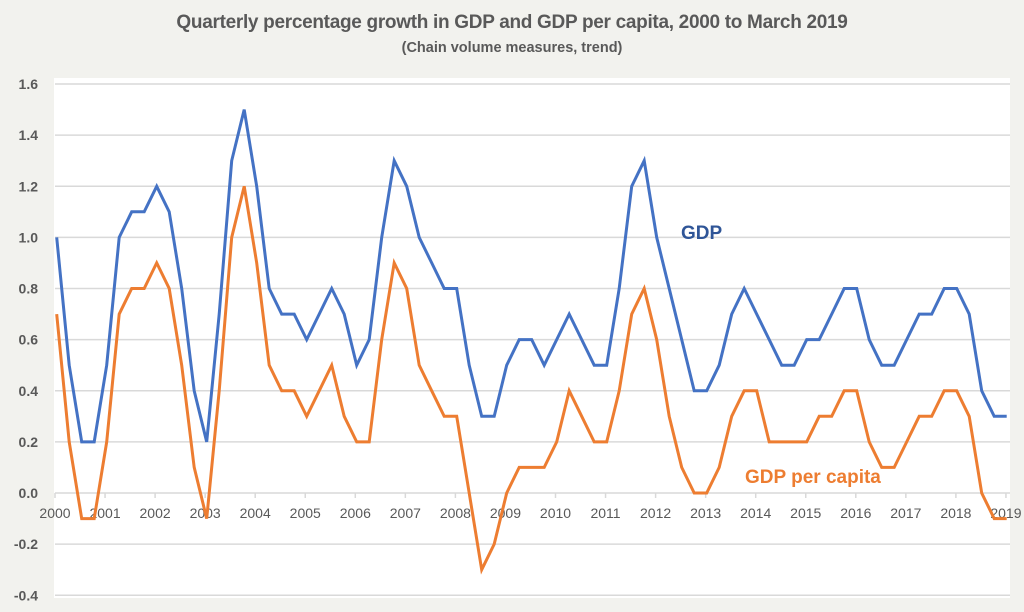  What do you see at coordinates (355, 513) in the screenshot?
I see `x-tick-label: 2006` at bounding box center [355, 513].